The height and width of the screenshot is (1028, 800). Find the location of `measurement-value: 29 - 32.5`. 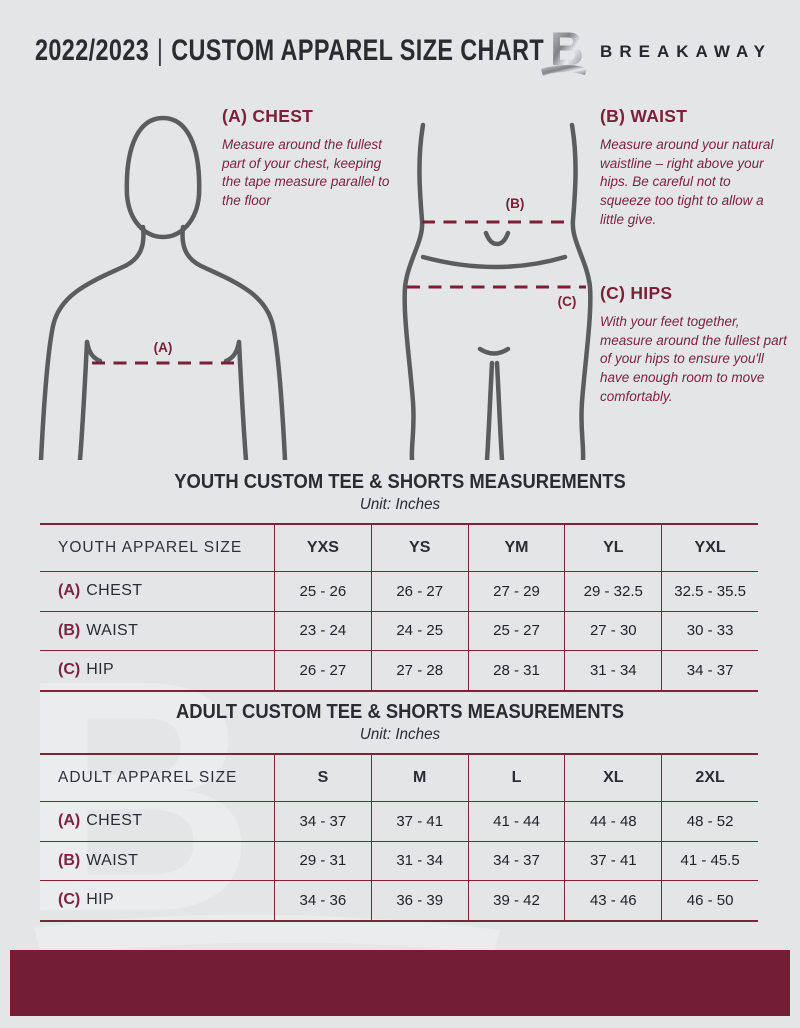

measurement-value: 29 - 32.5 is located at coordinates (612, 591).